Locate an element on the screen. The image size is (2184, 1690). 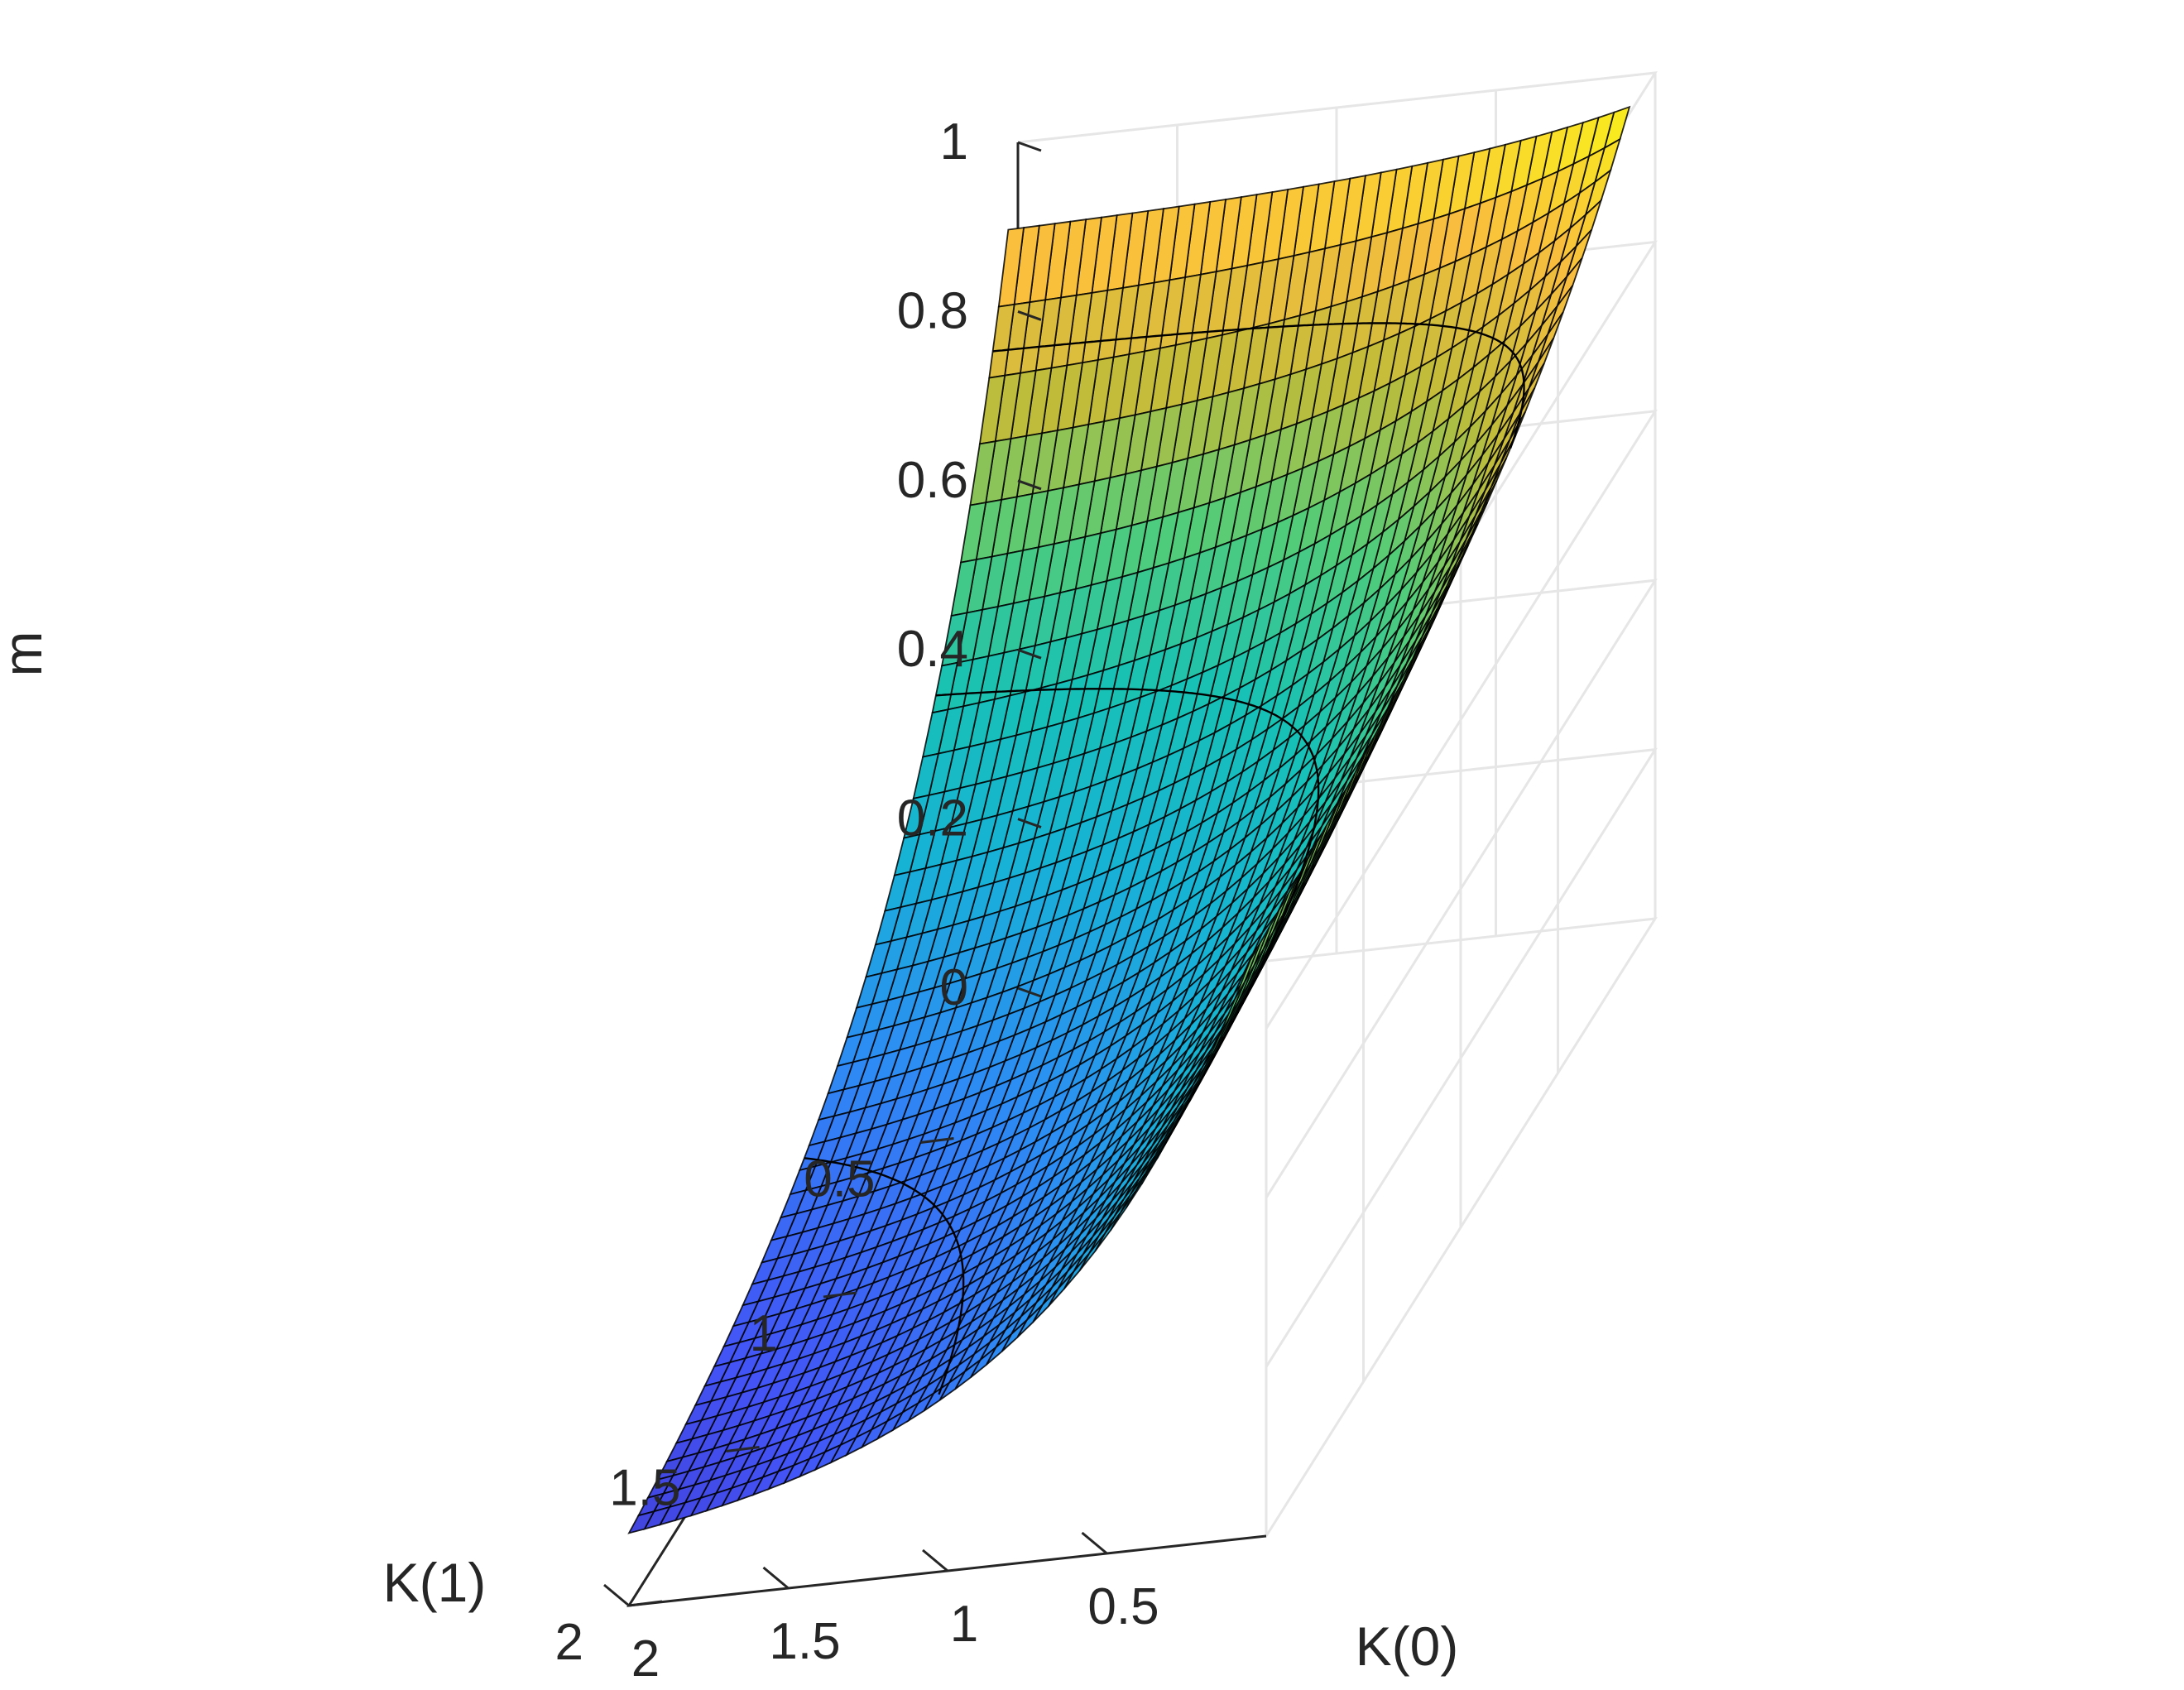
y-tick-label: 1.5 is located at coordinates (644, 1488).